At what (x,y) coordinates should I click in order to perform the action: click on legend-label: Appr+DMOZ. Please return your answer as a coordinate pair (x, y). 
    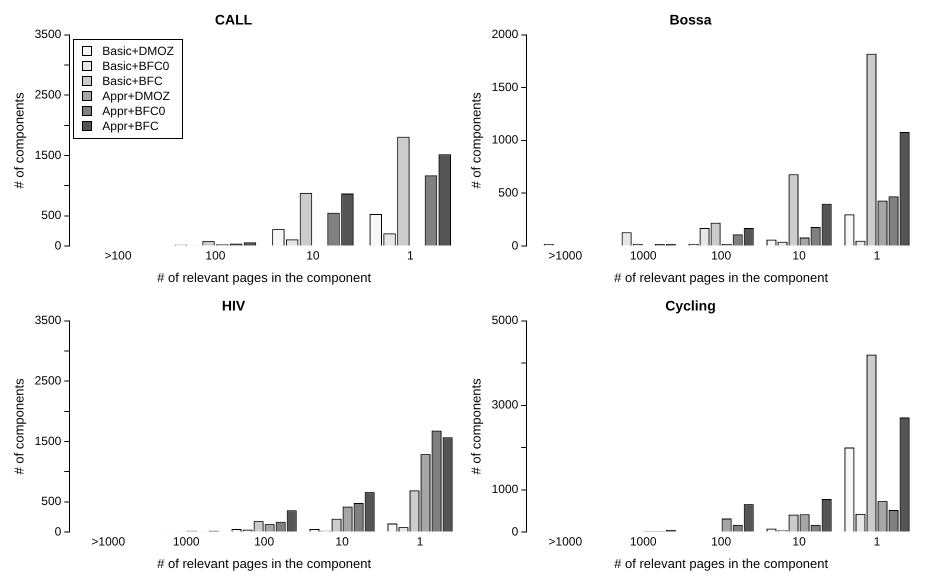
    Looking at the image, I should click on (136, 96).